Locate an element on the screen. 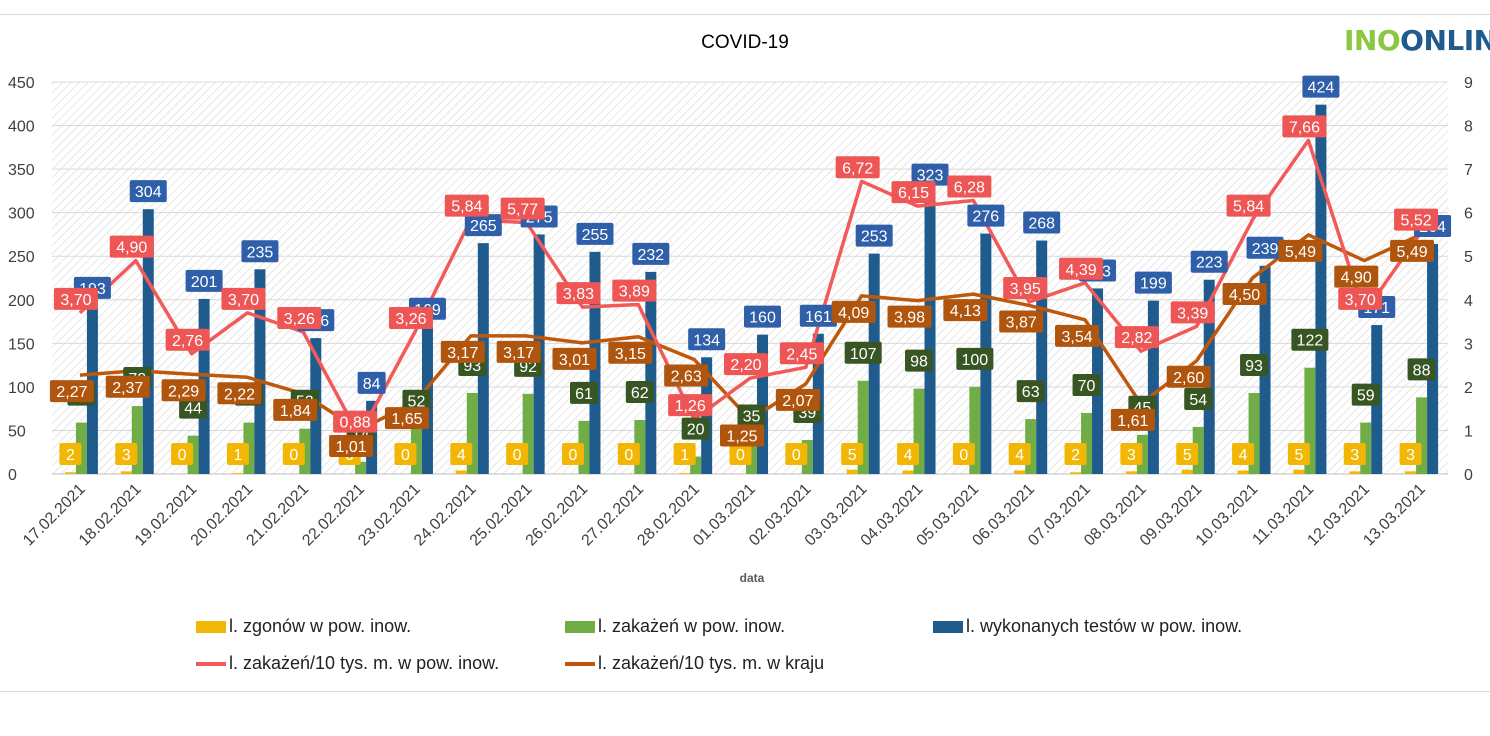 This screenshot has height=736, width=1490. y-tick-label: 200 is located at coordinates (21, 301).